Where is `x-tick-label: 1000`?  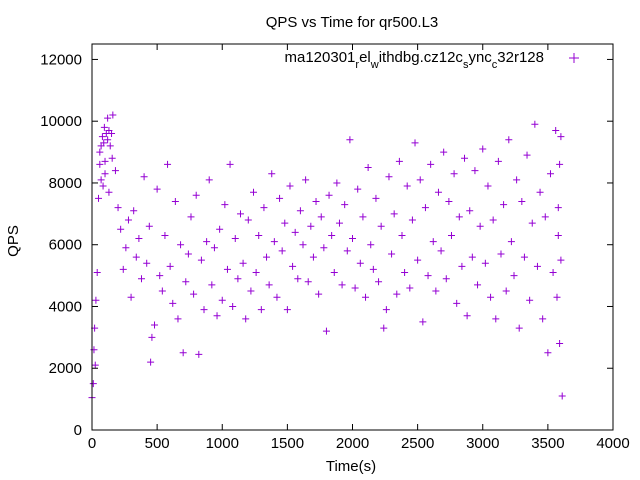 x-tick-label: 1000 is located at coordinates (222, 443).